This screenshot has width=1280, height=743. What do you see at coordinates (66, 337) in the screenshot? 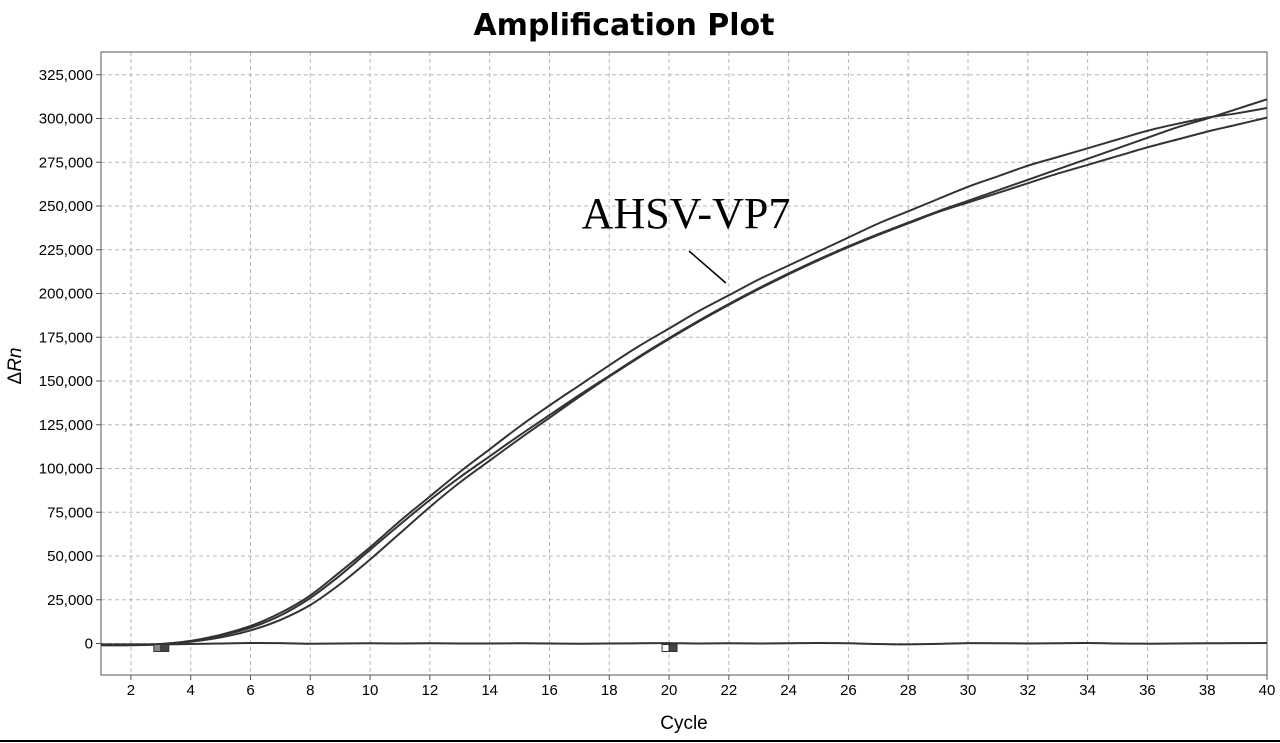
I see `y-tick-label: 175,000` at bounding box center [66, 337].